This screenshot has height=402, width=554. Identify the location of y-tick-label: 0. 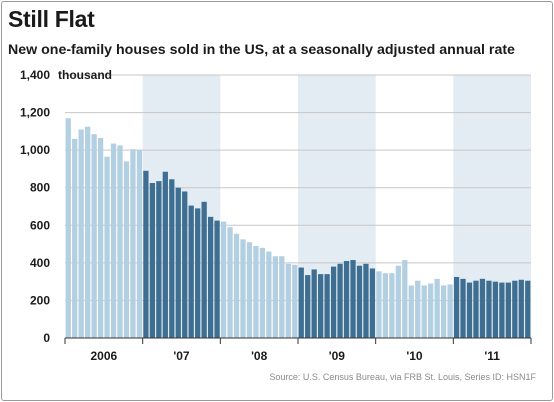
(46, 338).